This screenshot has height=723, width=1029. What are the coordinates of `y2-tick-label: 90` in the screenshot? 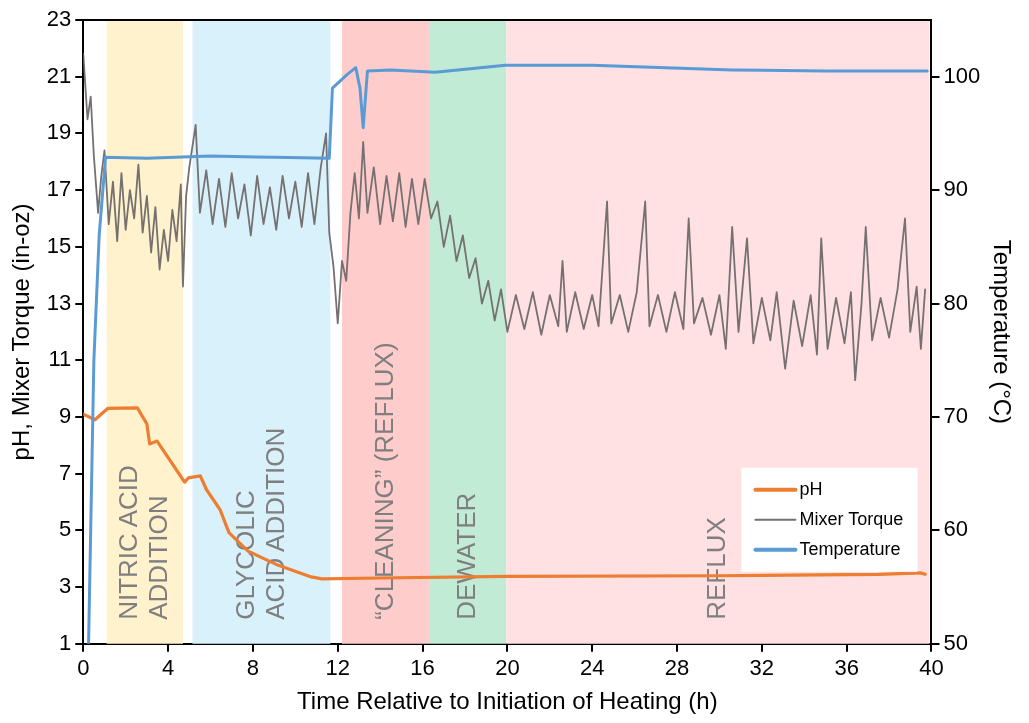 It's located at (955, 189).